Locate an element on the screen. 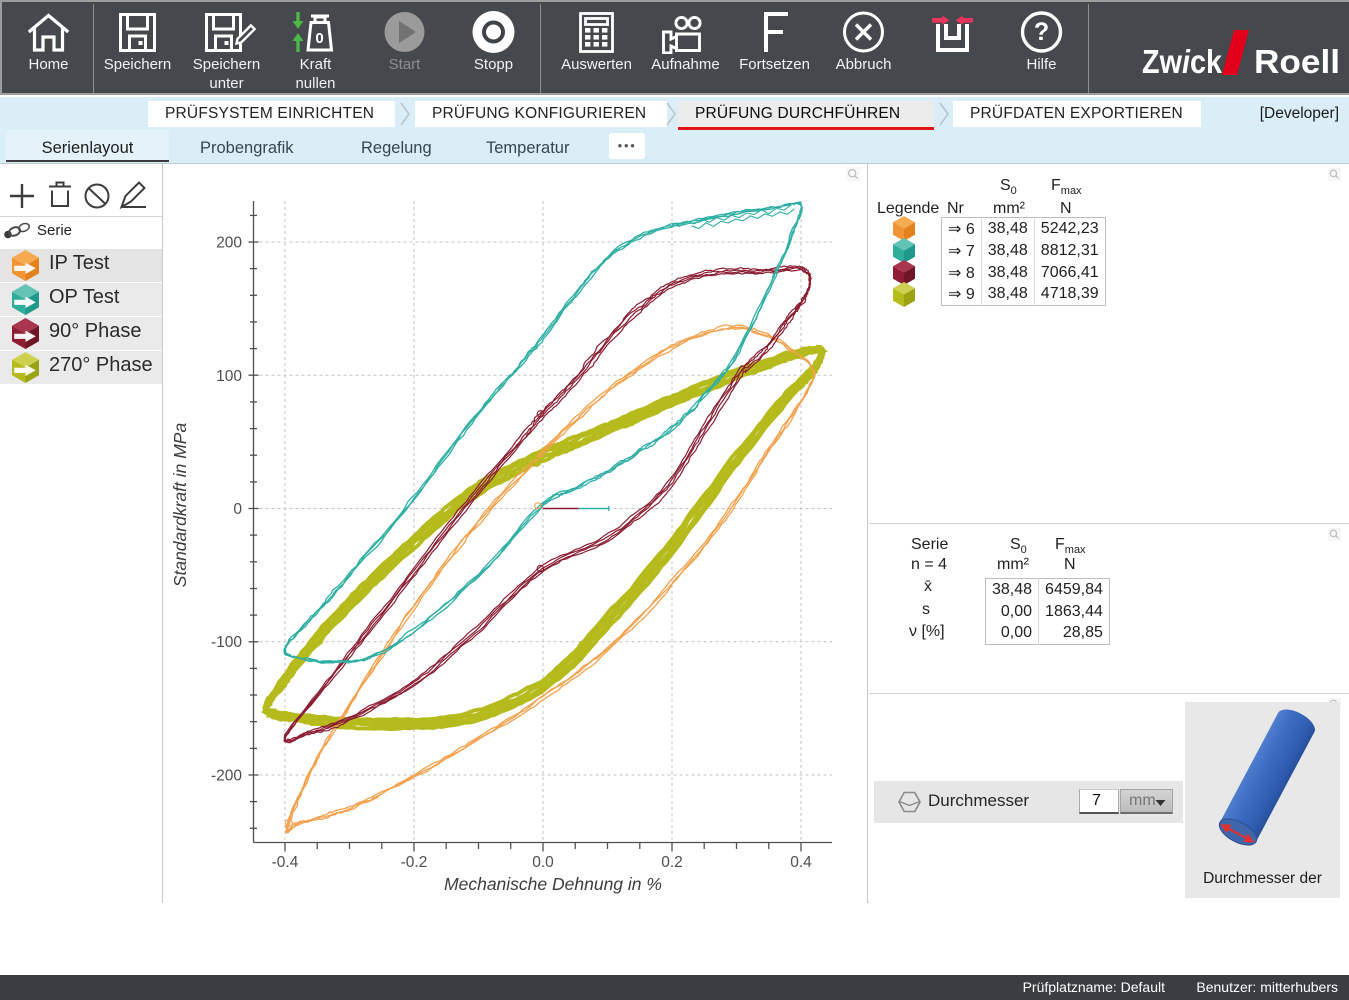  svg-text: Roell is located at coordinates (1297, 61).